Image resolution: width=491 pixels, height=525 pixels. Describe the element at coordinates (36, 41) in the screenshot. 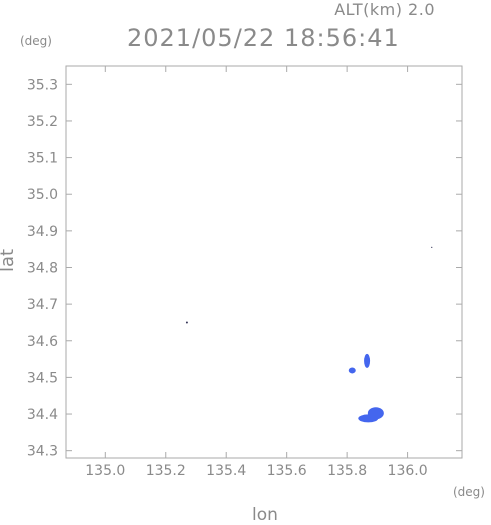

I see `y-axis-unit: (deg)` at that location.